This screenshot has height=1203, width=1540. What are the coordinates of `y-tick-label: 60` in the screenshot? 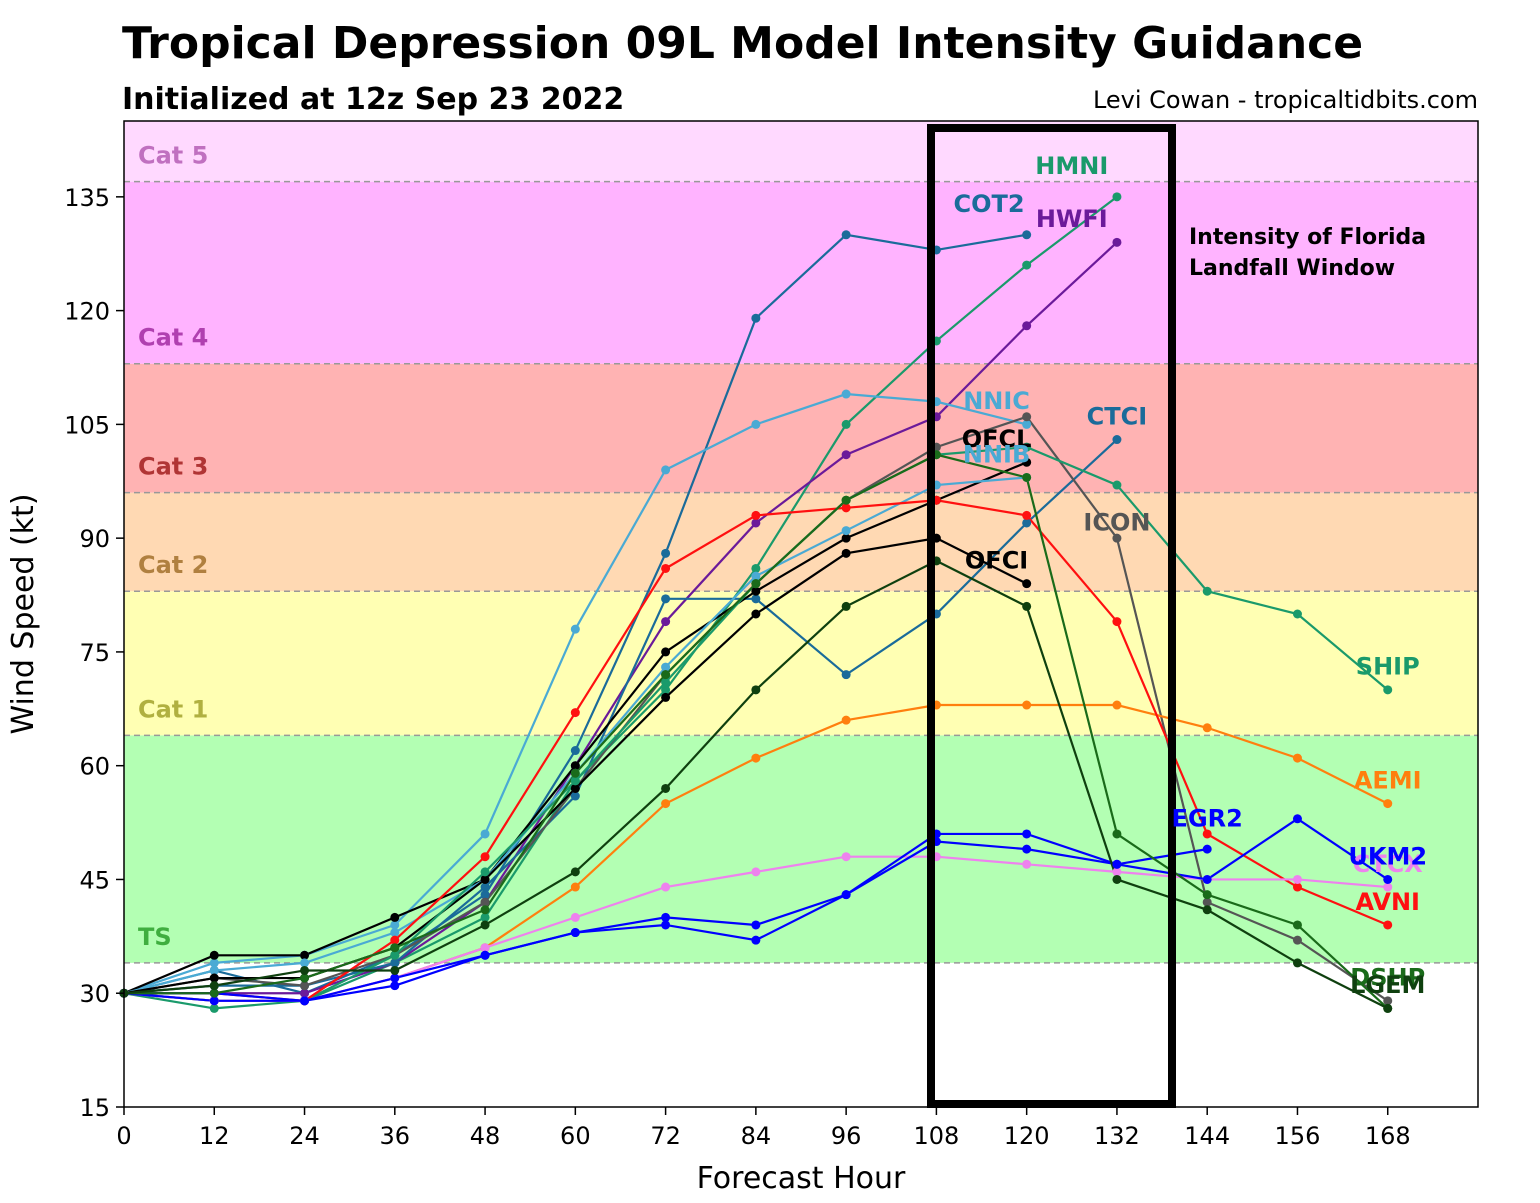 It's located at (94, 767).